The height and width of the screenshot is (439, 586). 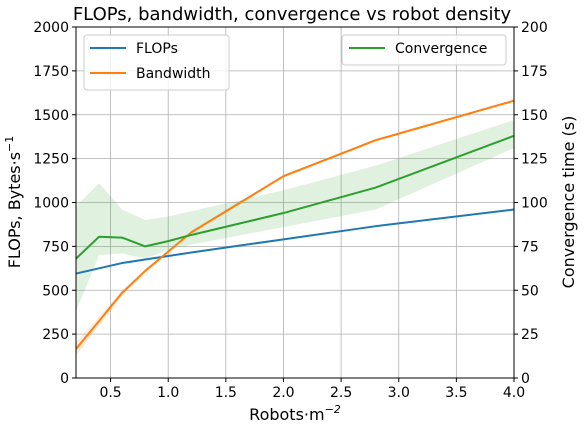 I want to click on y-right-tick-label-2: 50, so click(x=530, y=291).